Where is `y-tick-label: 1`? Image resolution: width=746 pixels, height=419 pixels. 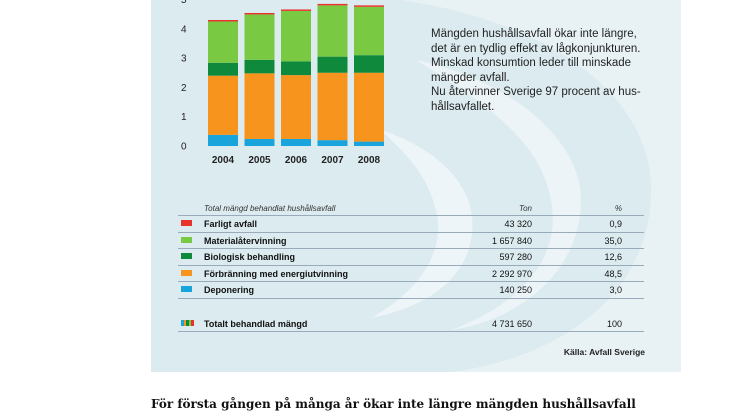
y-tick-label: 1 is located at coordinates (184, 117).